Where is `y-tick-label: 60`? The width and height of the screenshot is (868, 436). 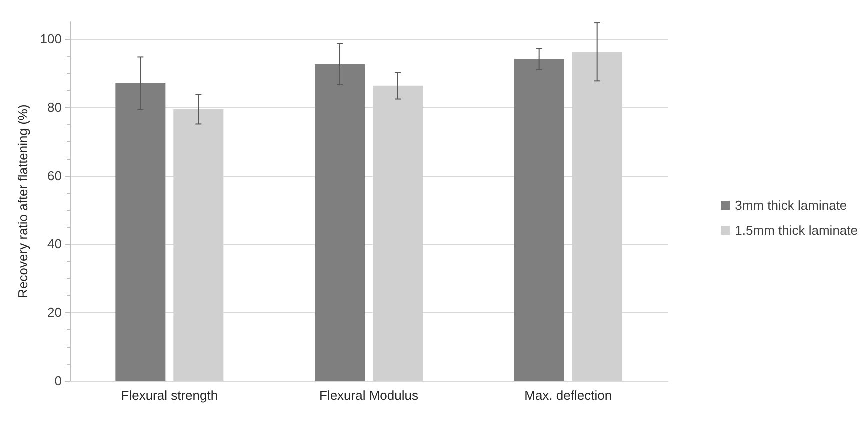
y-tick-label: 60 is located at coordinates (55, 176).